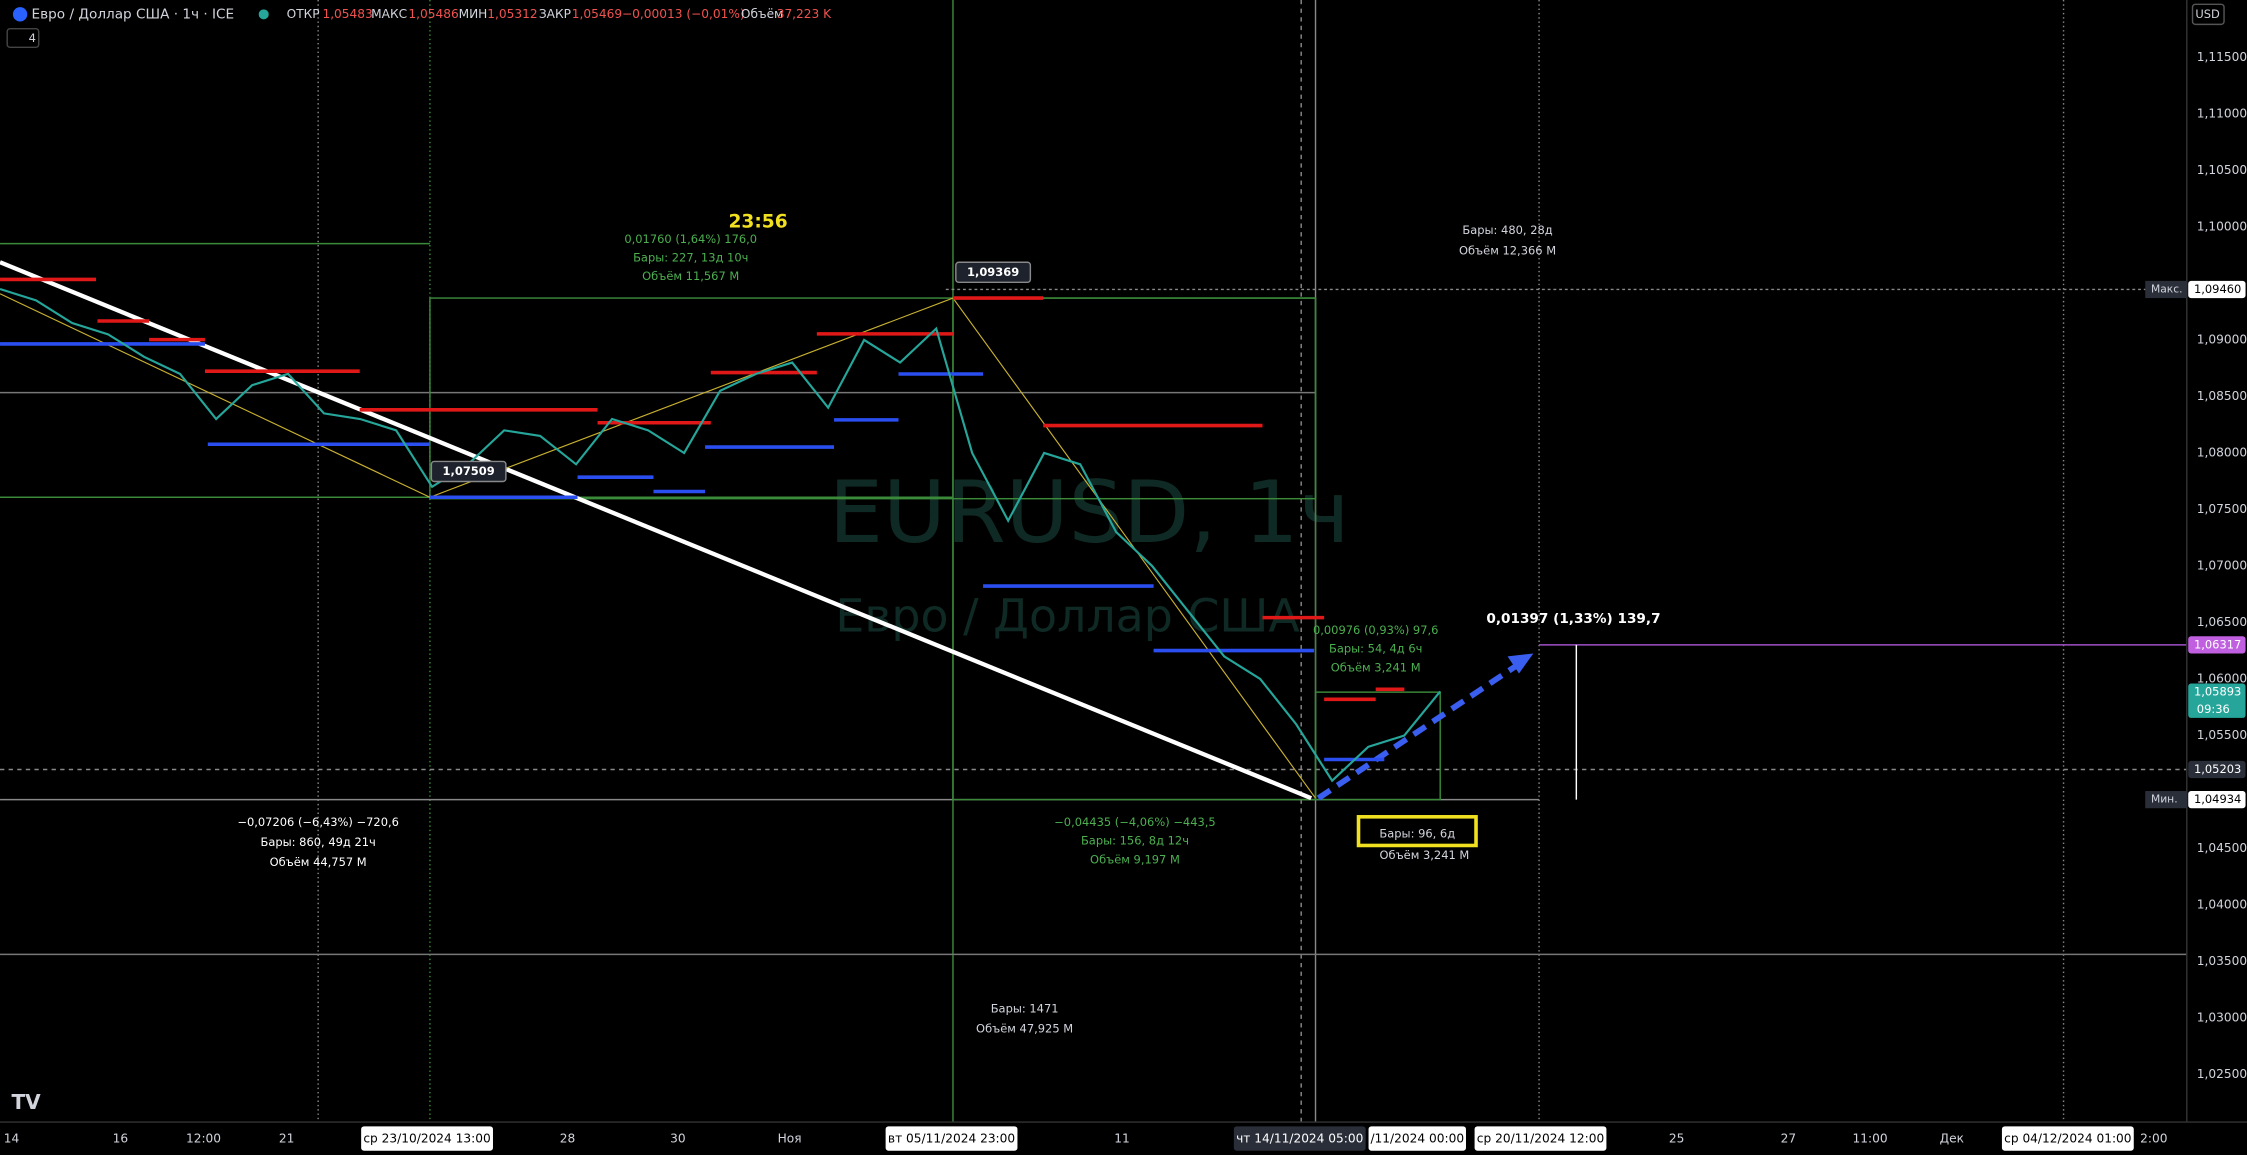 Image resolution: width=2247 pixels, height=1155 pixels. Describe the element at coordinates (2222, 226) in the screenshot. I see `price-tick-label: 1,10000` at that location.